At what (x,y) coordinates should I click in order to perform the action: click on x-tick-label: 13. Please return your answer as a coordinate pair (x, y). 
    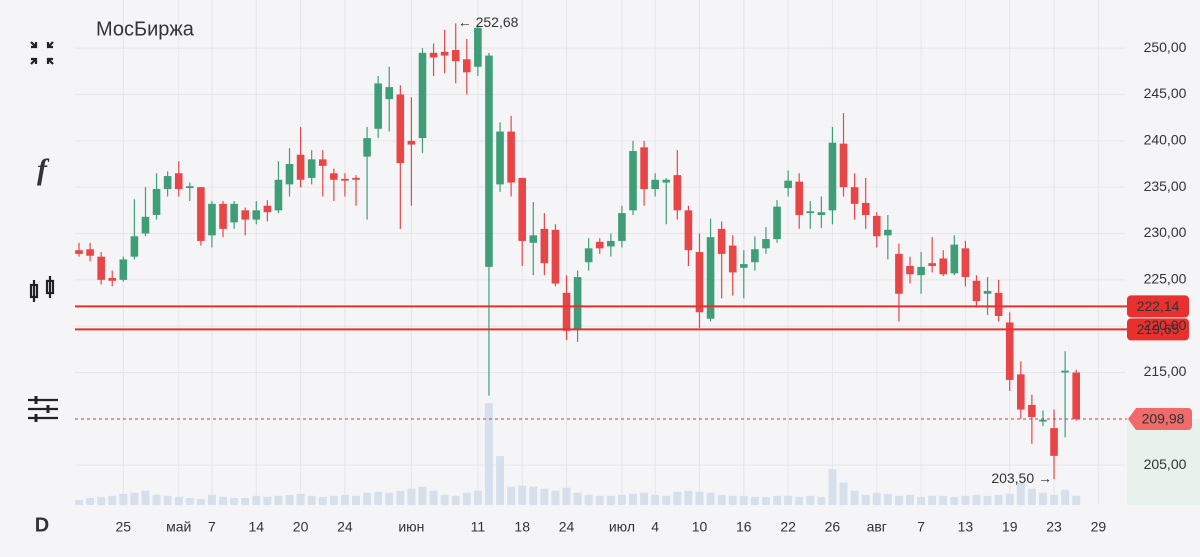
    Looking at the image, I should click on (966, 527).